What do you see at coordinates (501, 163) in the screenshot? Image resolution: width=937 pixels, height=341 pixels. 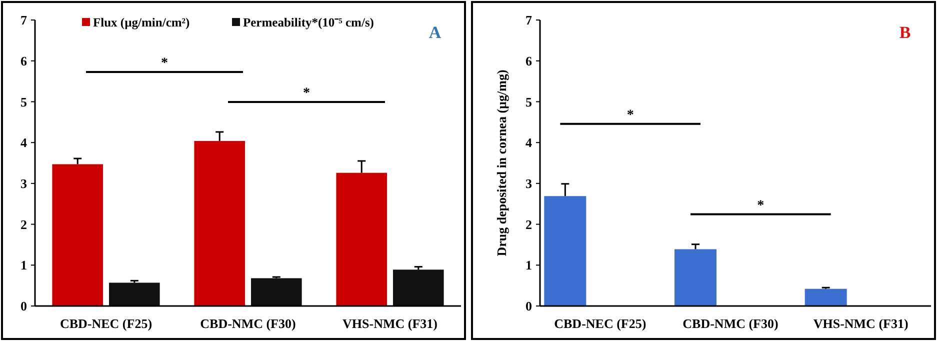 I see `y-axis-title: Drug deposited in cornea (µg/mg)` at bounding box center [501, 163].